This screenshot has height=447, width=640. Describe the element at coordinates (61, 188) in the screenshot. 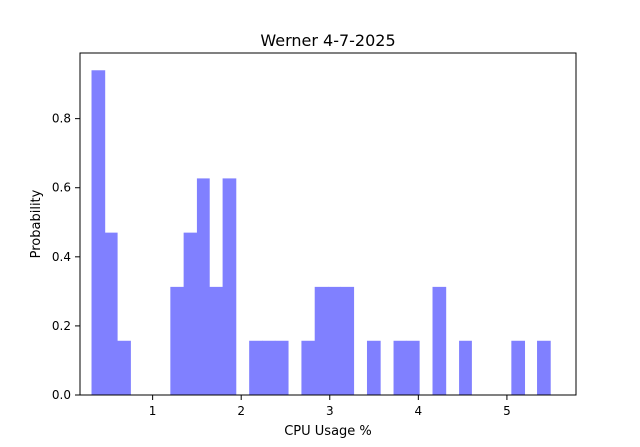

I see `y-tick-label-3: 0.6` at that location.